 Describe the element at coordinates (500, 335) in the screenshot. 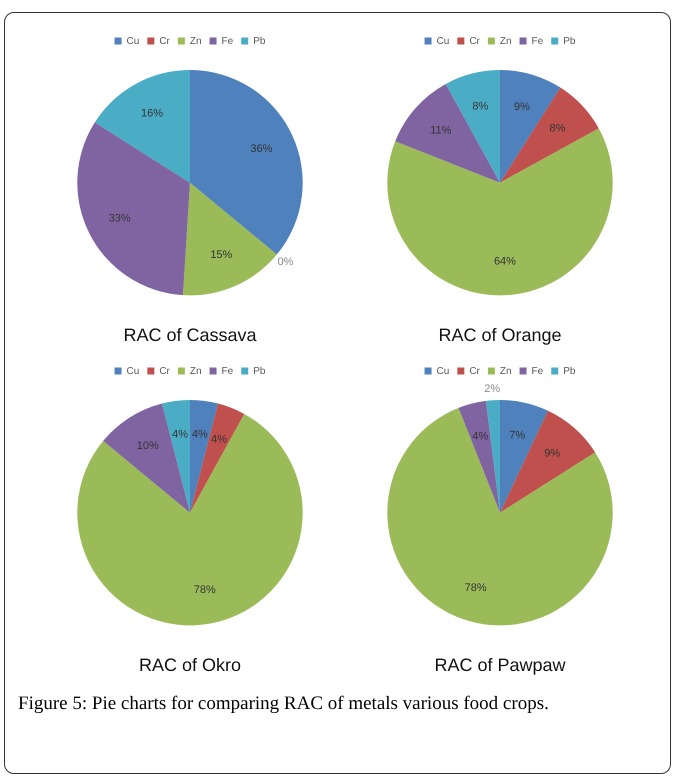

I see `text: RAC of Orange` at that location.